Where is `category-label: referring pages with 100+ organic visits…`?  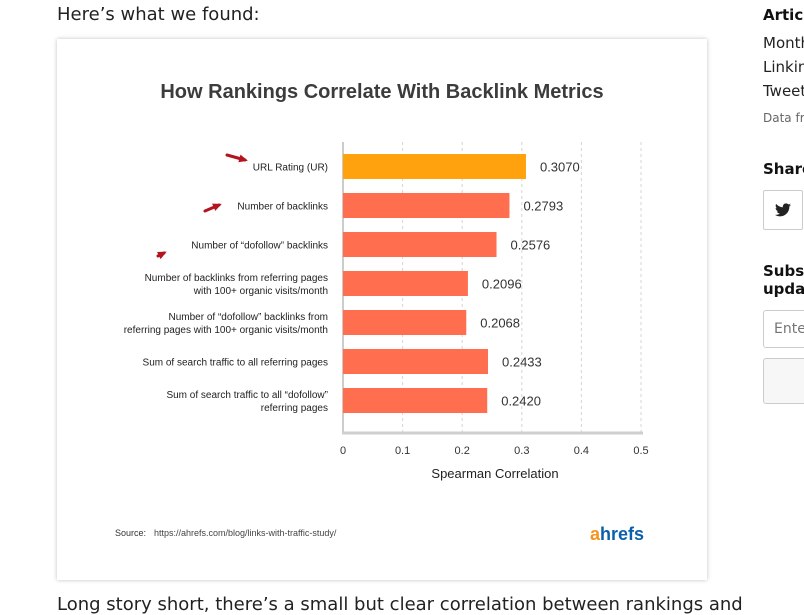 category-label: referring pages with 100+ organic visits… is located at coordinates (226, 330).